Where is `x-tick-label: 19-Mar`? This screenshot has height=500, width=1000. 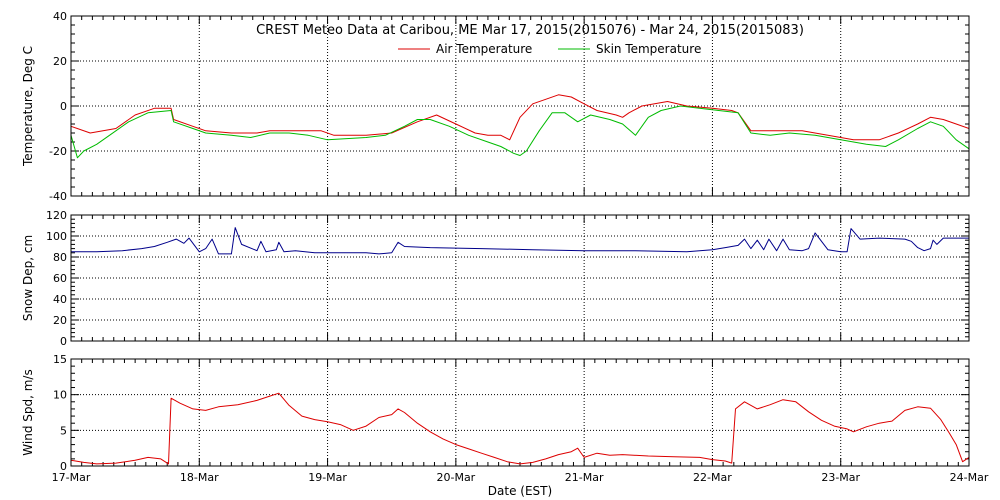
x-tick-label: 19-Mar is located at coordinates (327, 477).